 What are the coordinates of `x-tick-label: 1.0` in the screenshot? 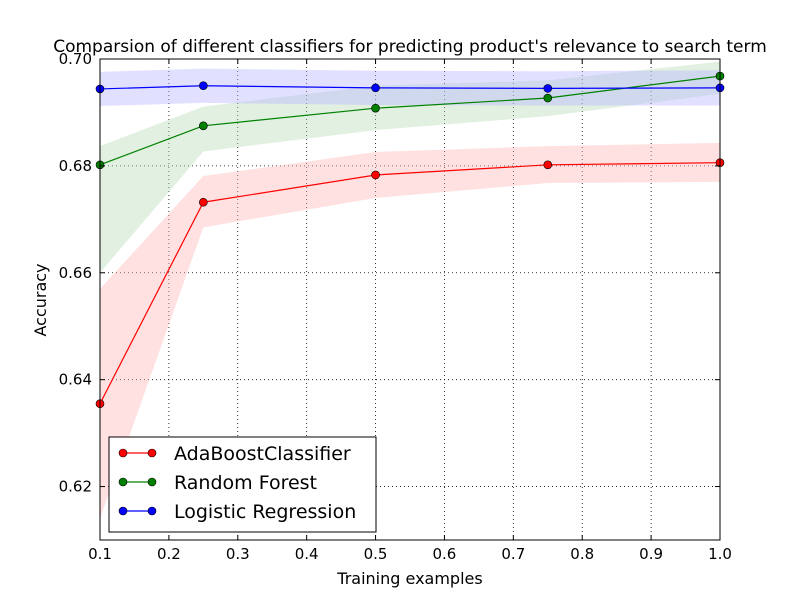 It's located at (720, 554).